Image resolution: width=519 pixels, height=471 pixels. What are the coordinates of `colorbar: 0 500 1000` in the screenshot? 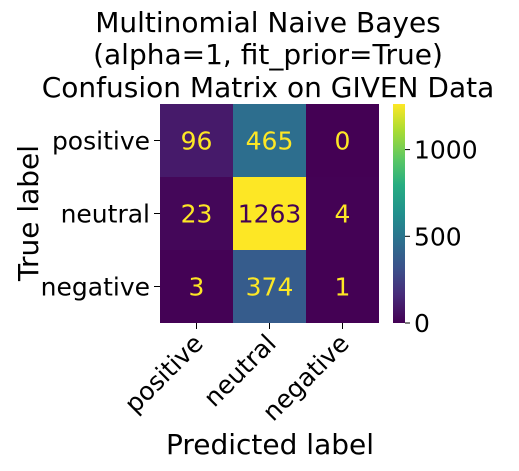 It's located at (435, 221).